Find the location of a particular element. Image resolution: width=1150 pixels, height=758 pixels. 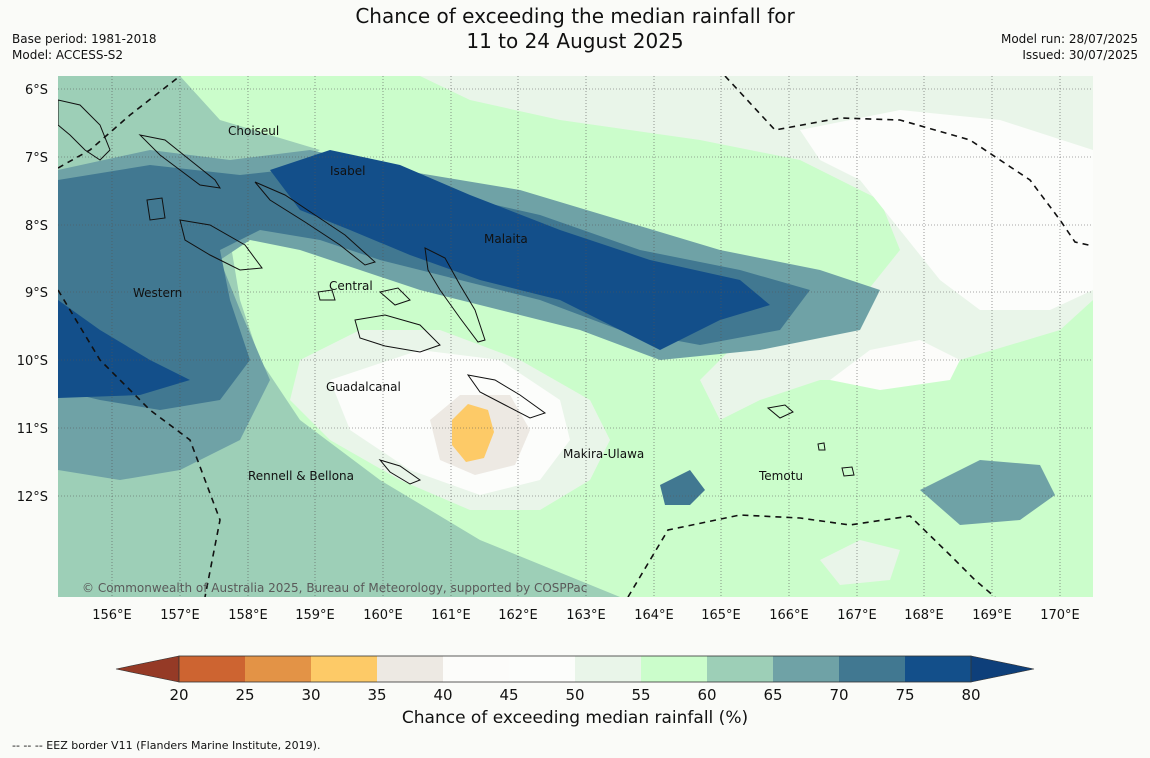

lon-tick-label: 157°E is located at coordinates (180, 615).